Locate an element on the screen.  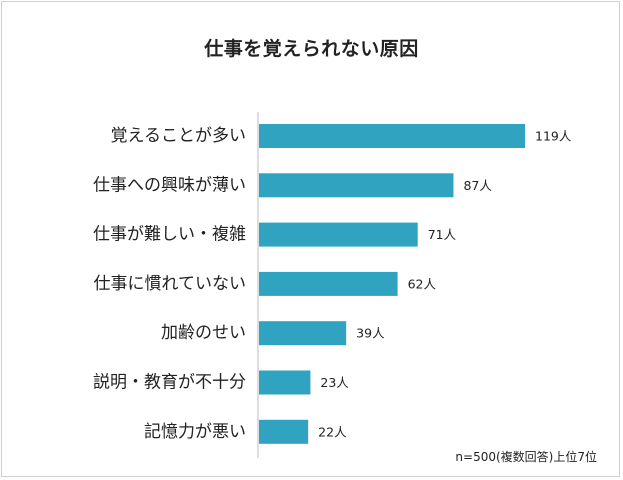
value-label: 23人 is located at coordinates (334, 382).